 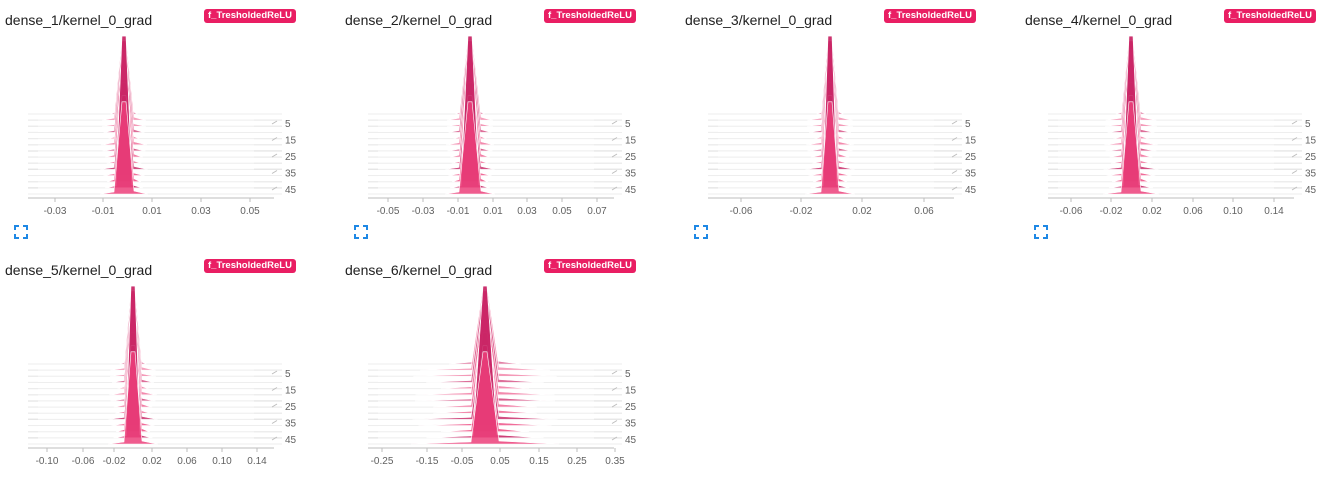 What do you see at coordinates (427, 461) in the screenshot?
I see `x-tick-label: -0.15` at bounding box center [427, 461].